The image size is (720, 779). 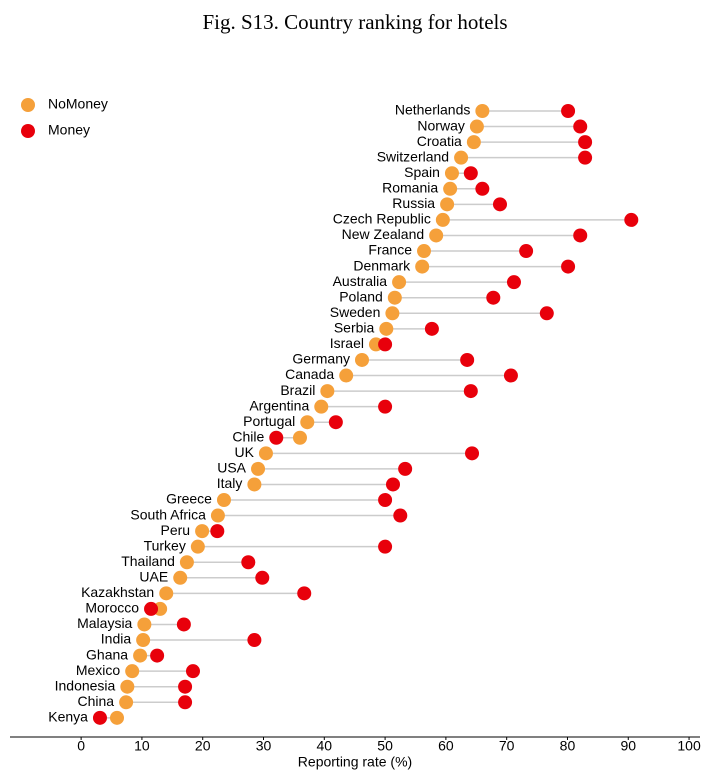 What do you see at coordinates (507, 746) in the screenshot?
I see `x-tick-label: 70` at bounding box center [507, 746].